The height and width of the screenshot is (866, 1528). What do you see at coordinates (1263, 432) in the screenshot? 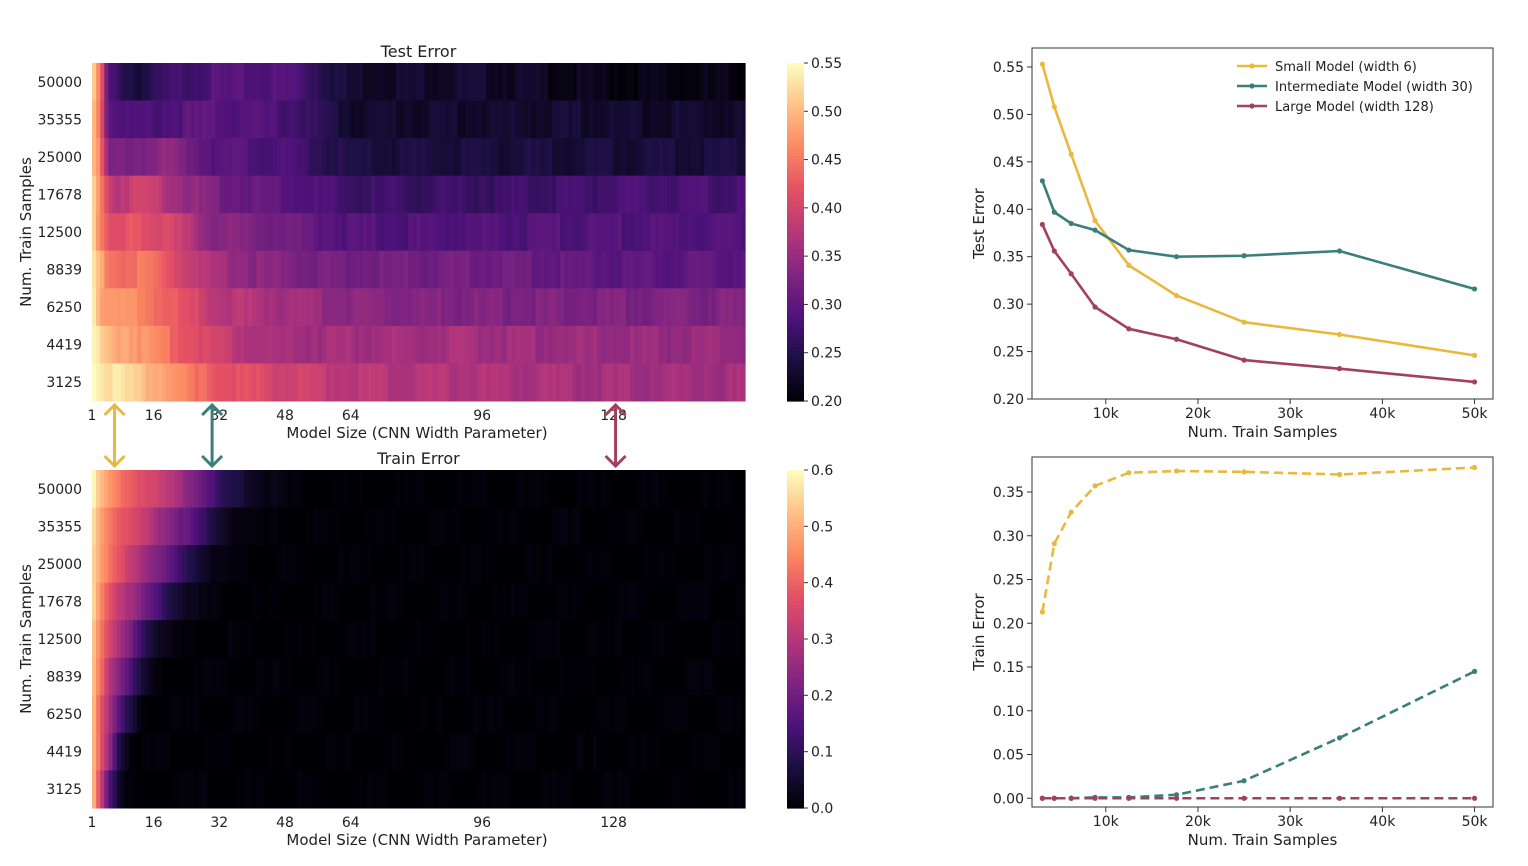
I see `x-axis-label: Num. Train Samples` at bounding box center [1263, 432].